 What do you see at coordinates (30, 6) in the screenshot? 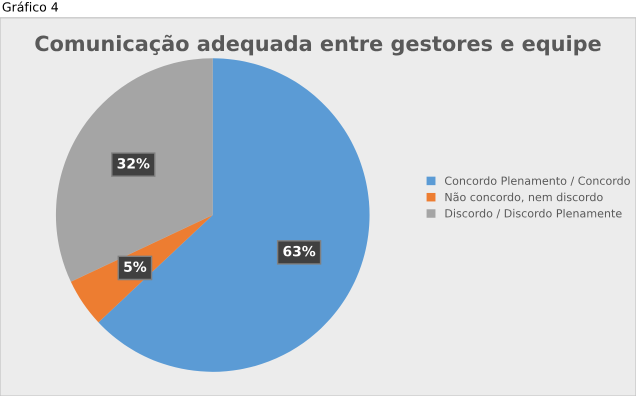
I see `text: Gráfico 4` at bounding box center [30, 6].